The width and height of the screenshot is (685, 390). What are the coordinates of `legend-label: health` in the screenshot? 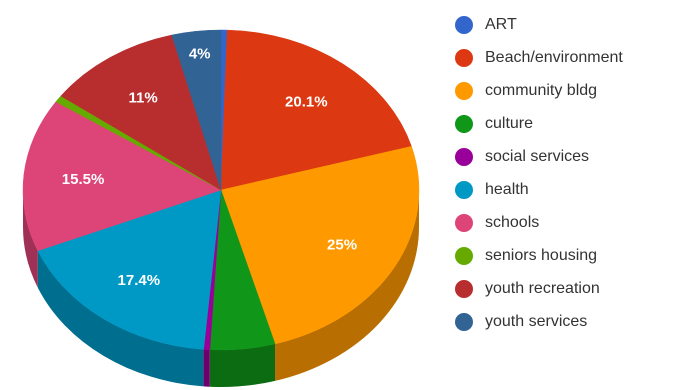 It's located at (507, 189).